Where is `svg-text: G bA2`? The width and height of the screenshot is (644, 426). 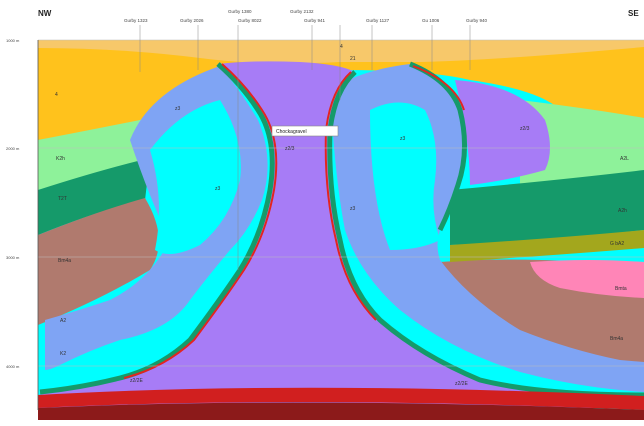 svg-text: G bA2 is located at coordinates (617, 244).